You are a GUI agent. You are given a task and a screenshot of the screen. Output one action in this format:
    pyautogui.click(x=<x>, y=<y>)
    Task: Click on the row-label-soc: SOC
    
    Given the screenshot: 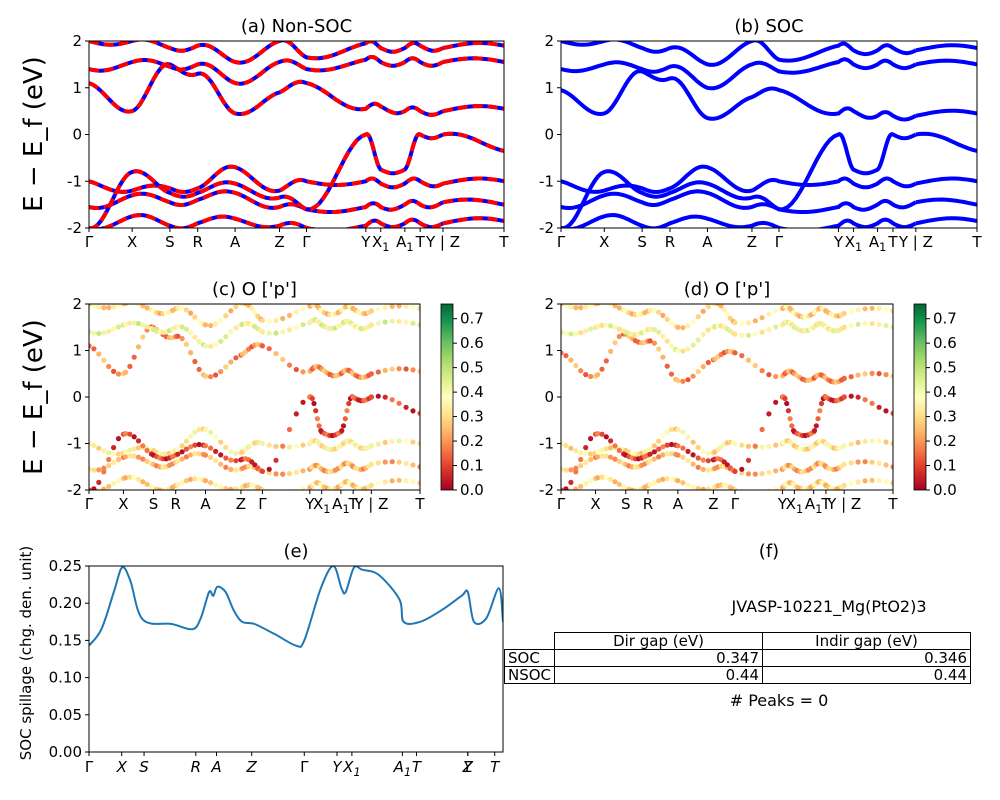 What is the action you would take?
    pyautogui.click(x=529, y=658)
    